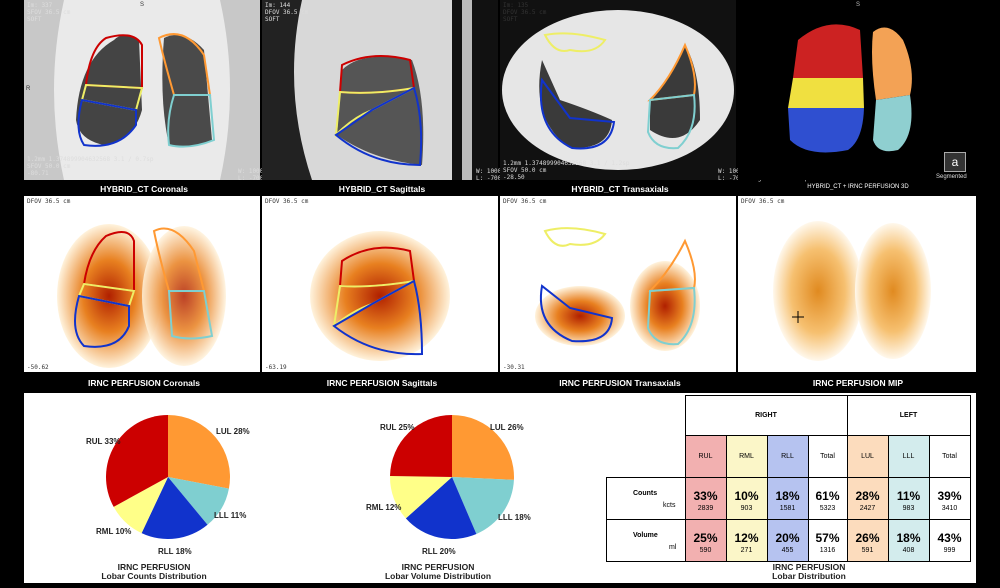 This screenshot has width=1000, height=588. What do you see at coordinates (787, 538) in the screenshot?
I see `volume-pct-rll: 20%` at bounding box center [787, 538].